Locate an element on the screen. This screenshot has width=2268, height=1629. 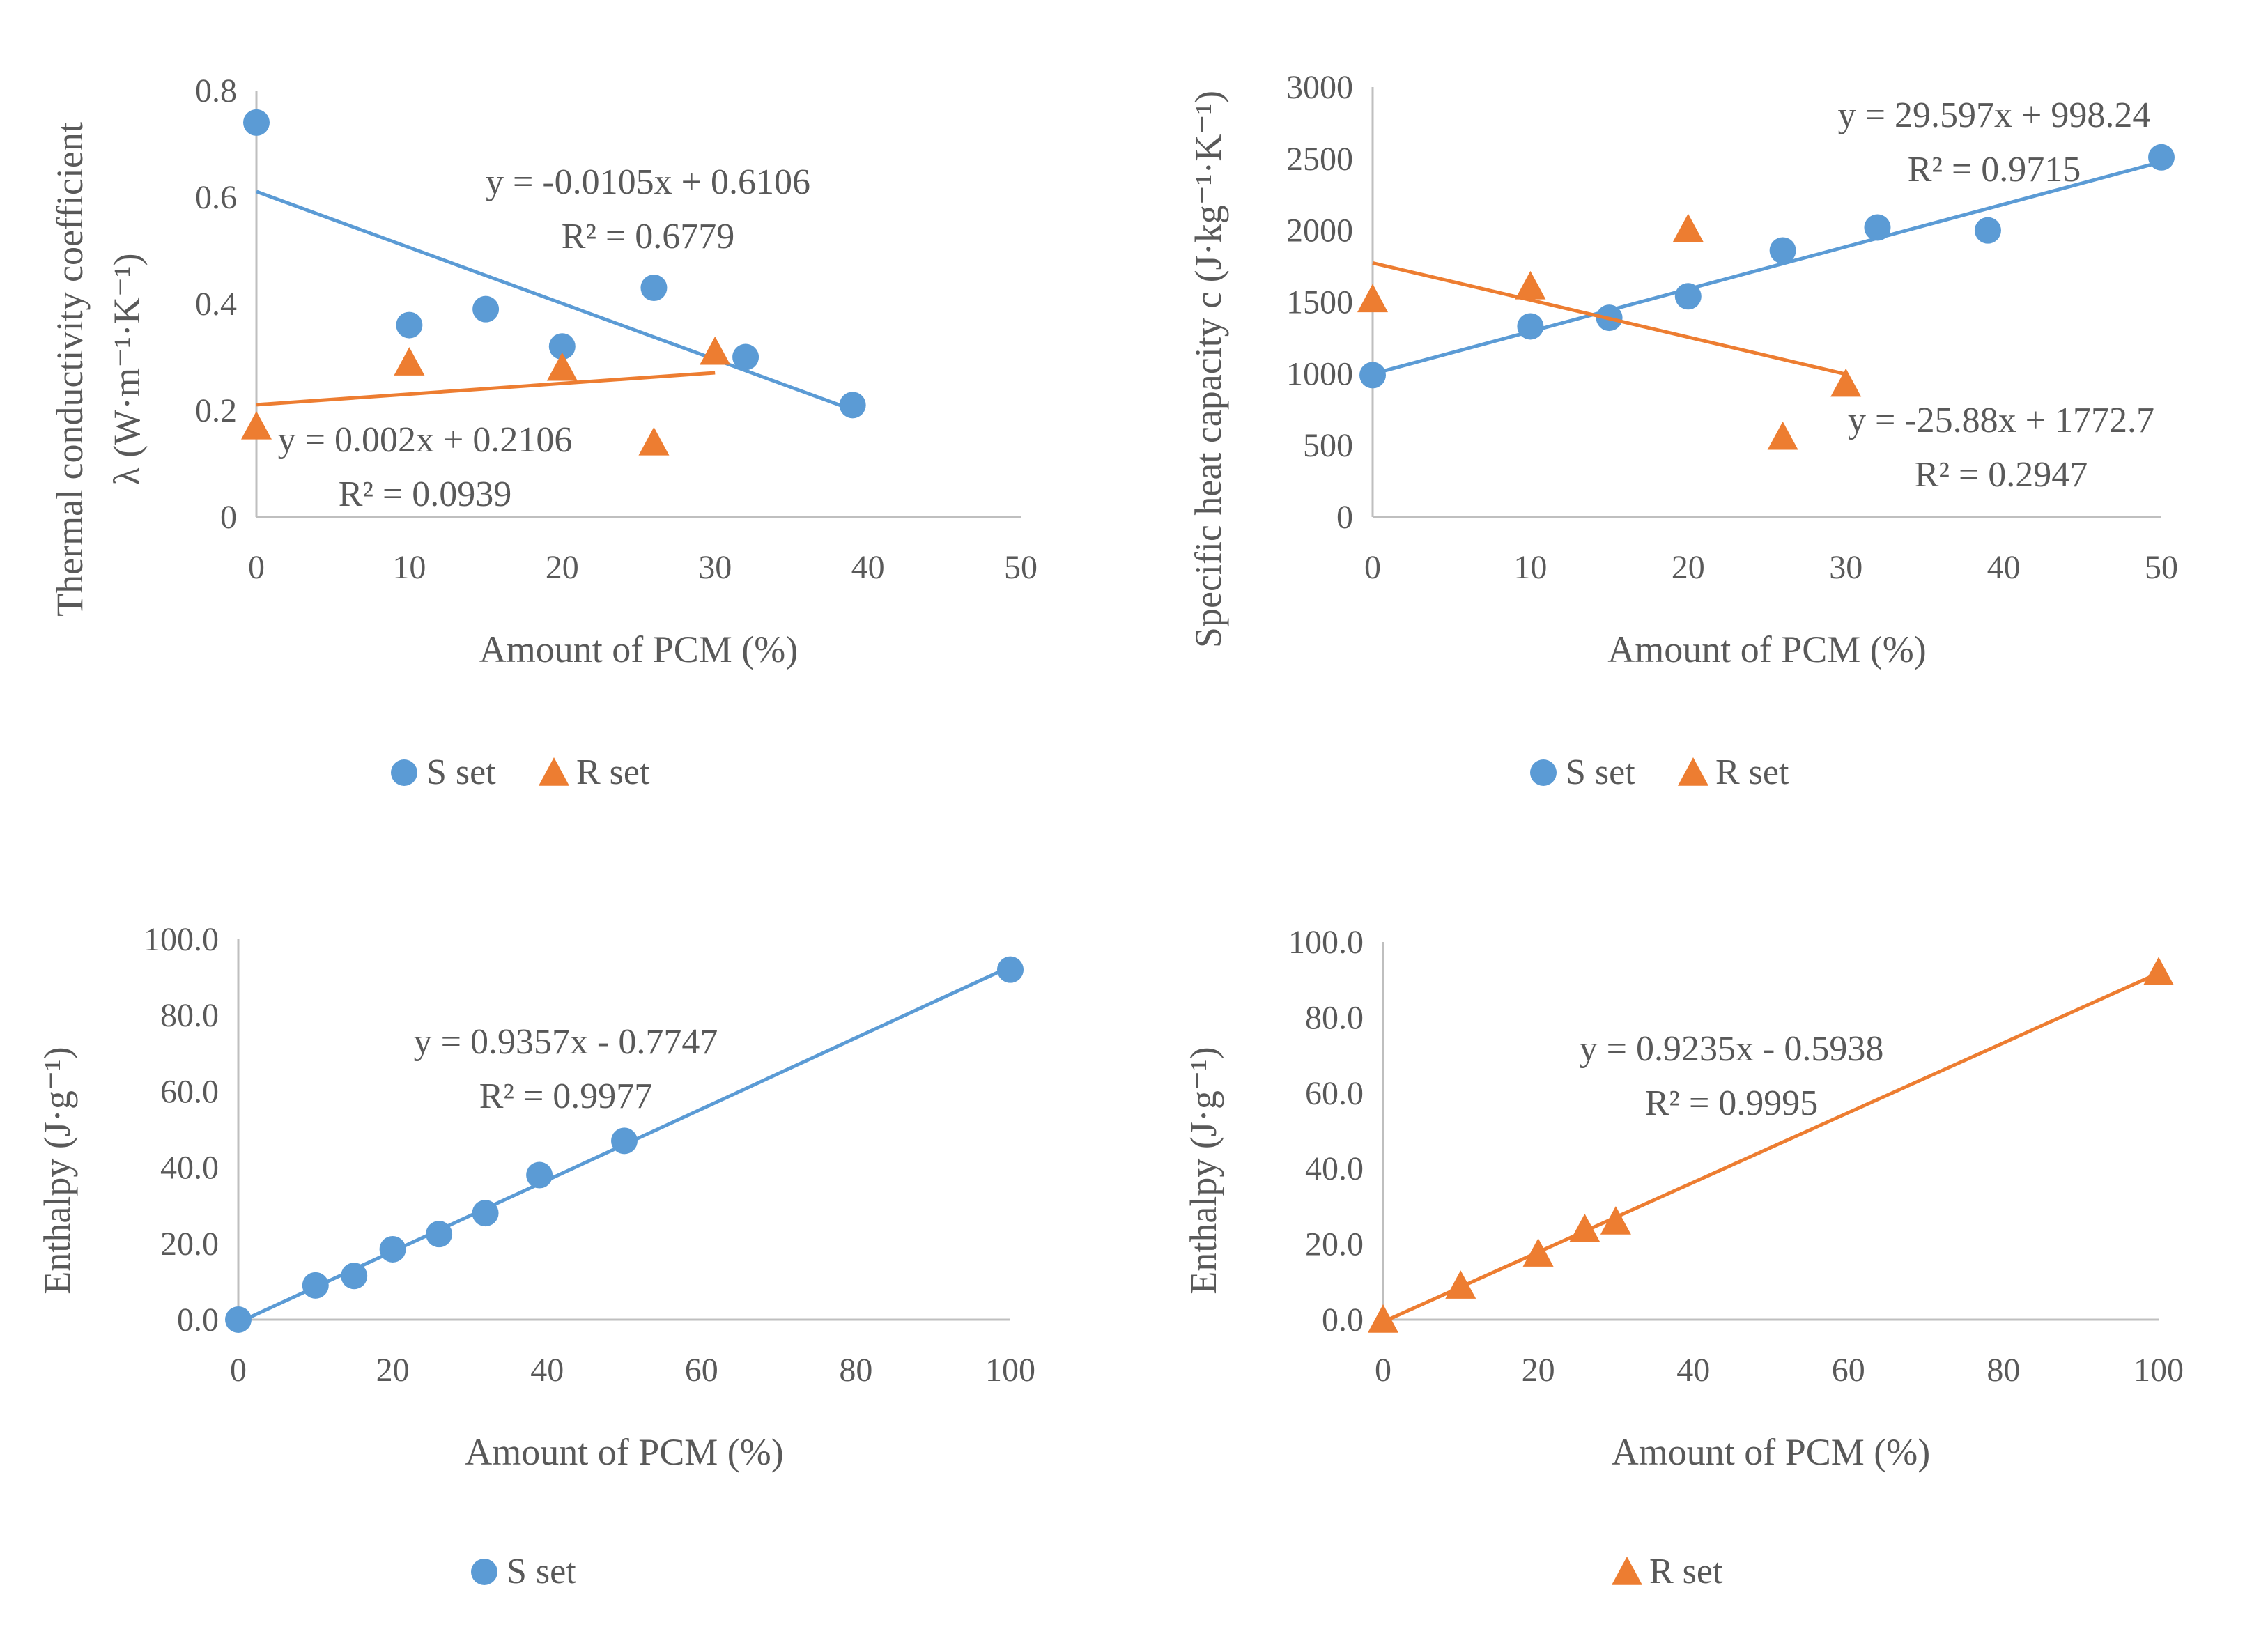
x-tick-label: 60 is located at coordinates (1848, 1370).